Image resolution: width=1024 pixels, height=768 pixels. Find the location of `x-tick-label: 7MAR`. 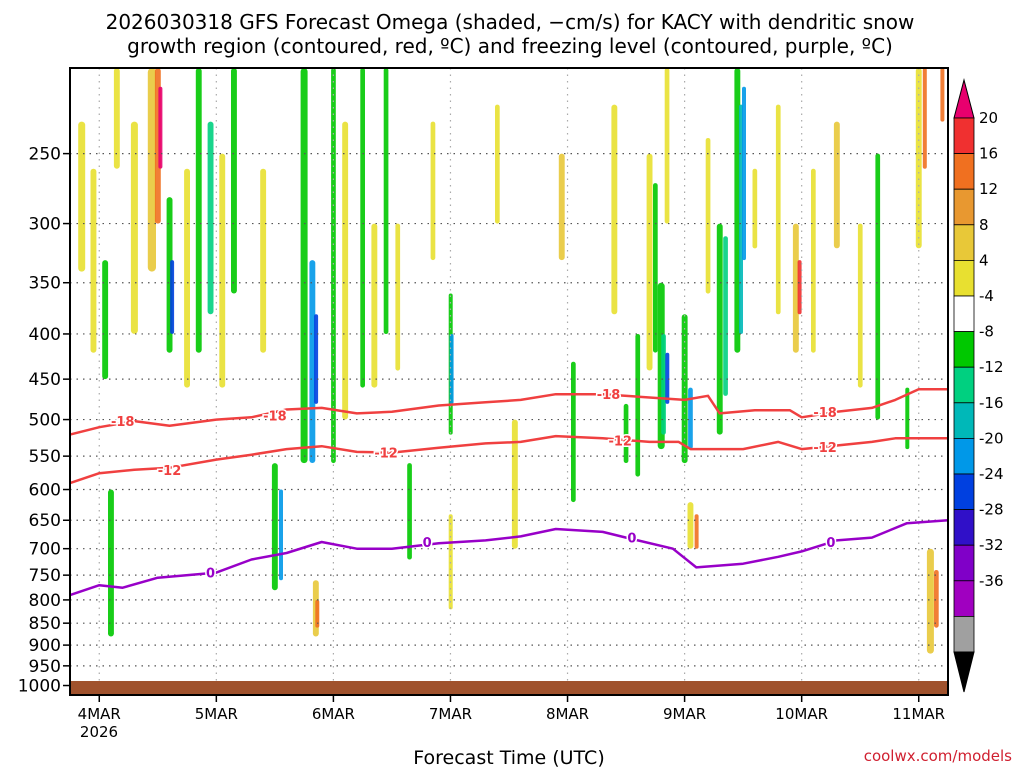

x-tick-label: 7MAR is located at coordinates (450, 714).